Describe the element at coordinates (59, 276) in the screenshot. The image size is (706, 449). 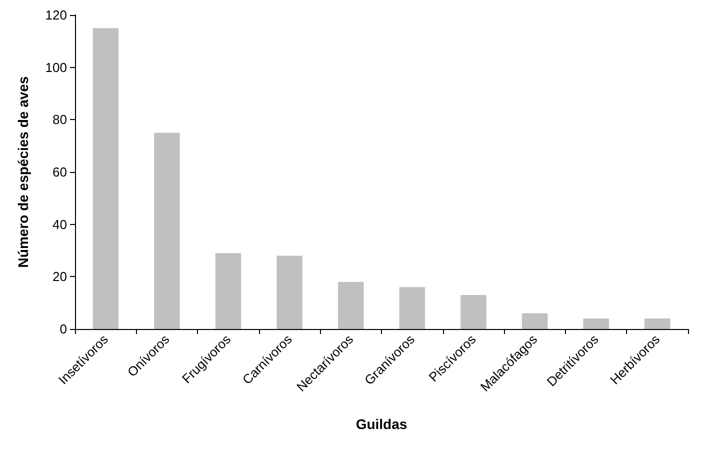
I see `y-tick-label: 20` at that location.